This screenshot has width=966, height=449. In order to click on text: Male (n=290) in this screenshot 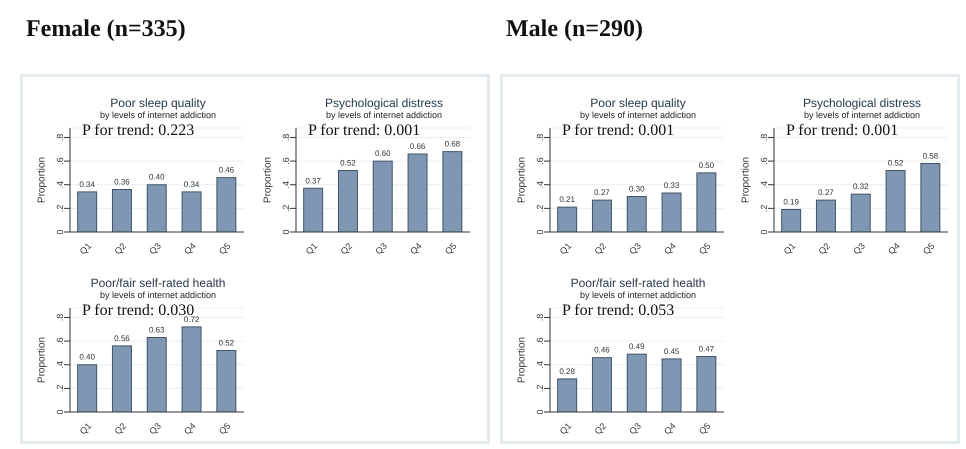, I will do `click(574, 29)`.